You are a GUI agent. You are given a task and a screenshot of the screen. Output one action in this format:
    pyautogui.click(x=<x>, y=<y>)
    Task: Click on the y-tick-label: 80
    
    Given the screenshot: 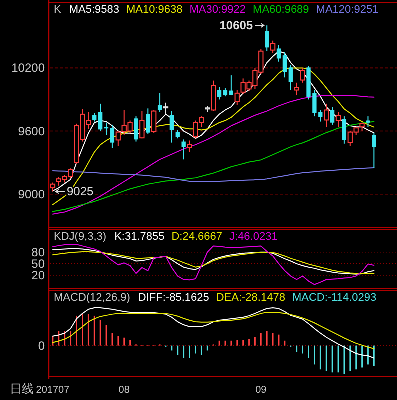 What is the action you would take?
    pyautogui.click(x=39, y=252)
    